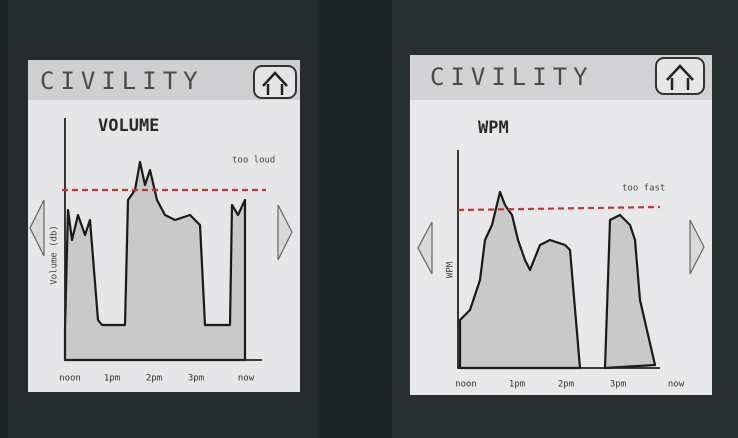 The image size is (738, 438). What do you see at coordinates (493, 128) in the screenshot?
I see `chart-title: WPM` at bounding box center [493, 128].